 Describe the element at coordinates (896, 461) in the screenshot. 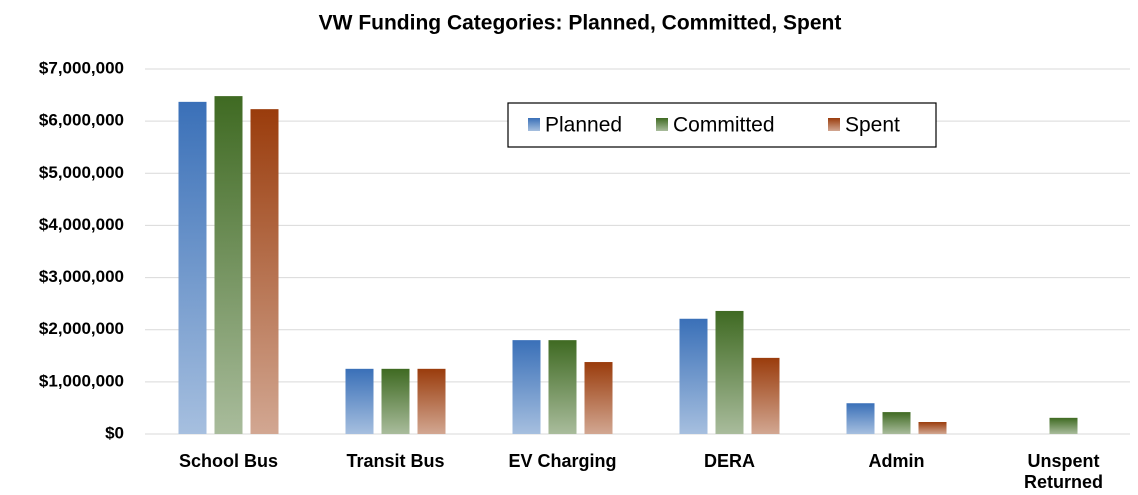

I see `x-tick-label: Admin` at that location.